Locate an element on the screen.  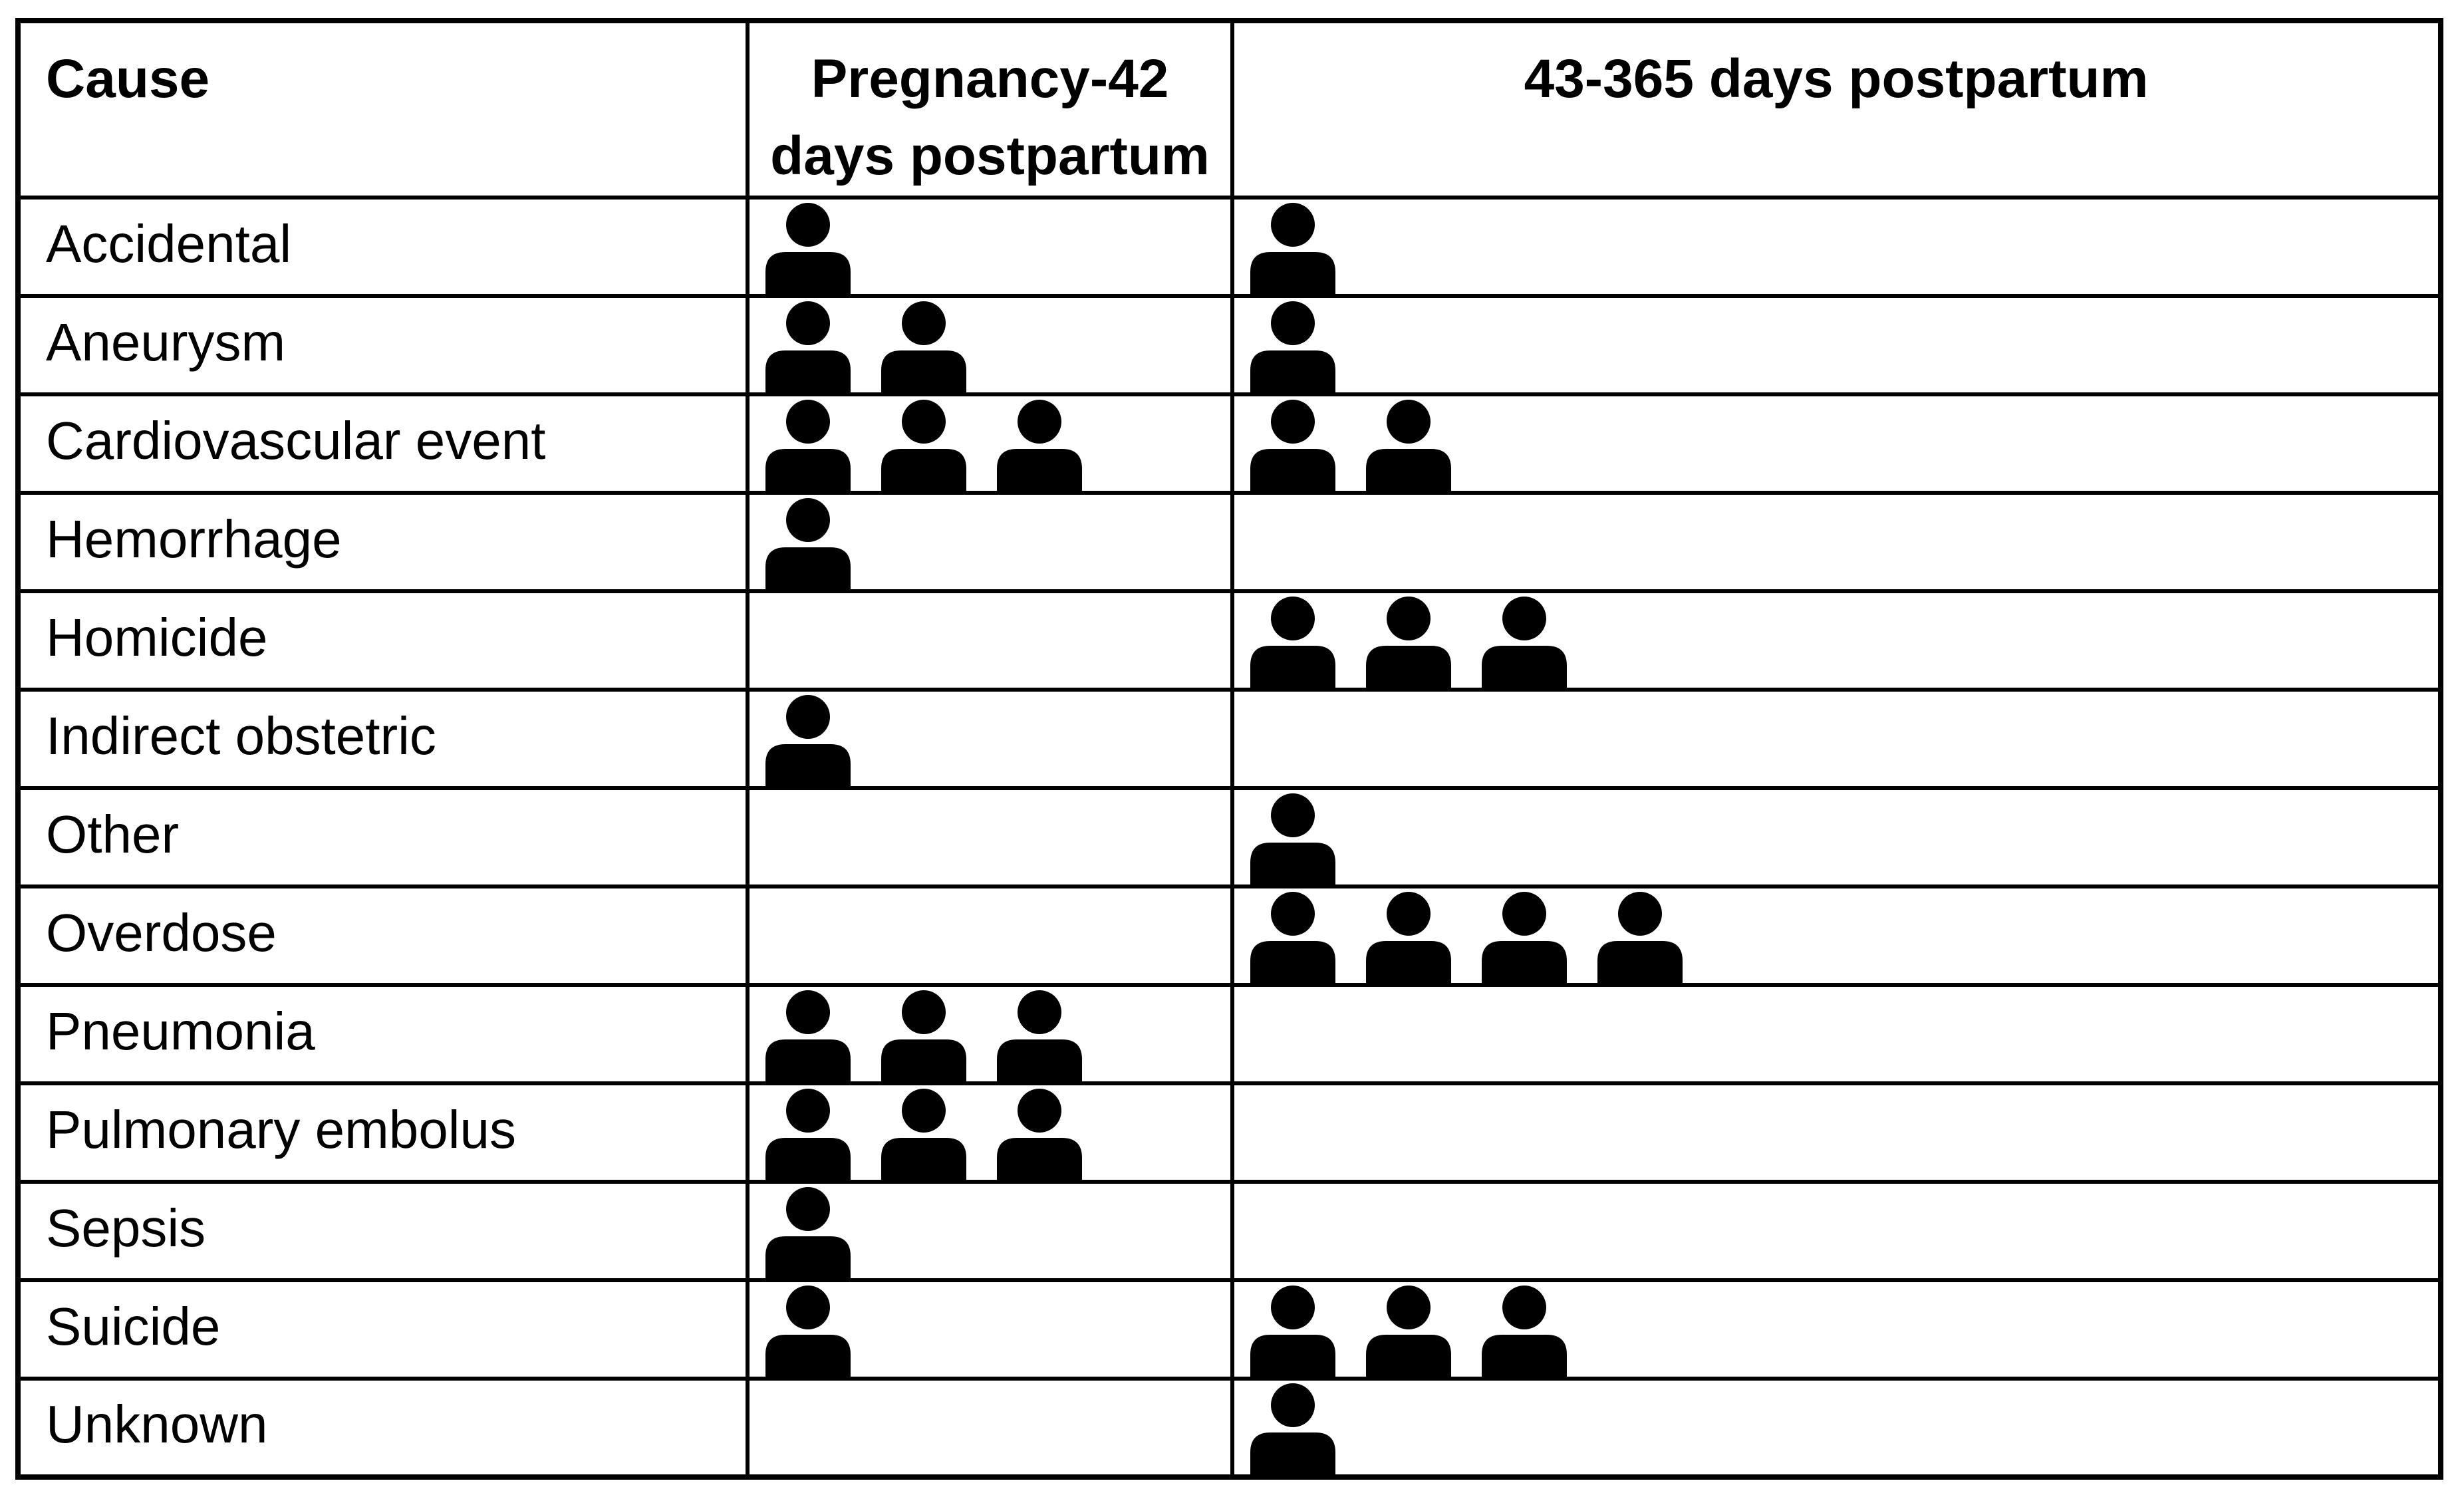
table-row: Suicide is located at coordinates (1229, 1329).